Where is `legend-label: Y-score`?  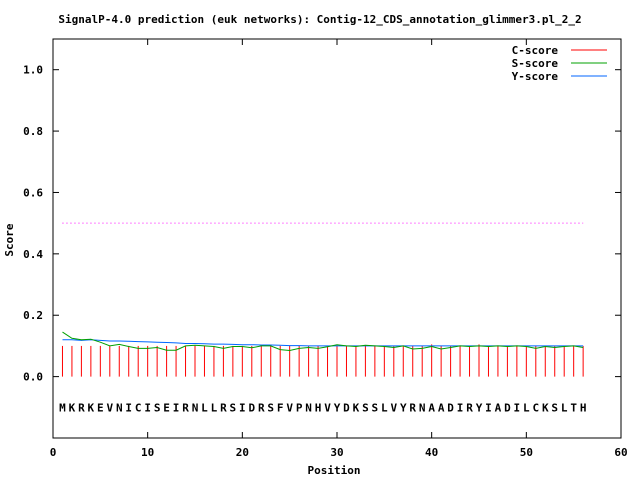
legend-label: Y-score is located at coordinates (535, 76).